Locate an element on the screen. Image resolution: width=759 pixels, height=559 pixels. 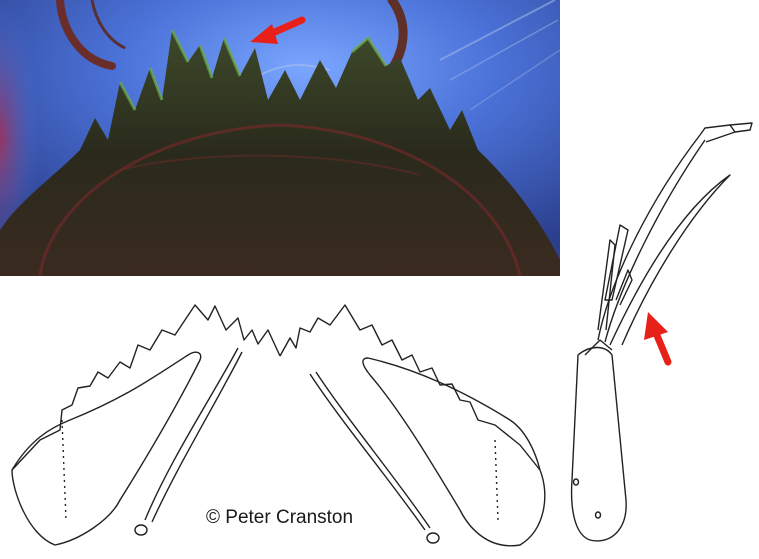
copyright-notice: © Peter Cranston is located at coordinates (280, 517).